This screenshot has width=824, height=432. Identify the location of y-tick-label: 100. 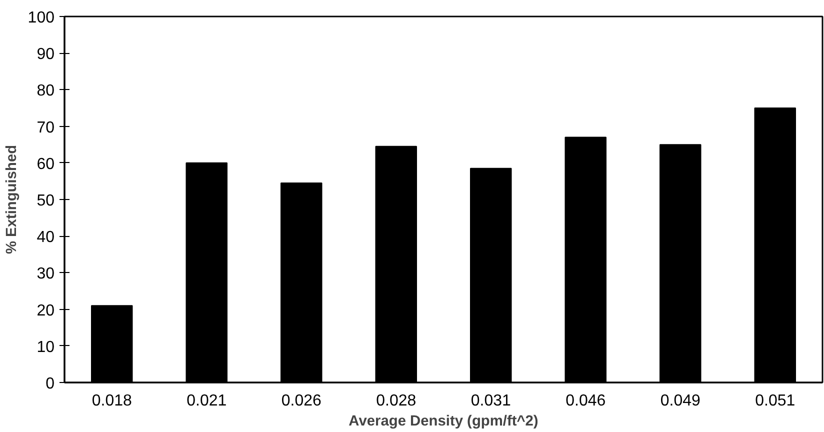
(41, 18).